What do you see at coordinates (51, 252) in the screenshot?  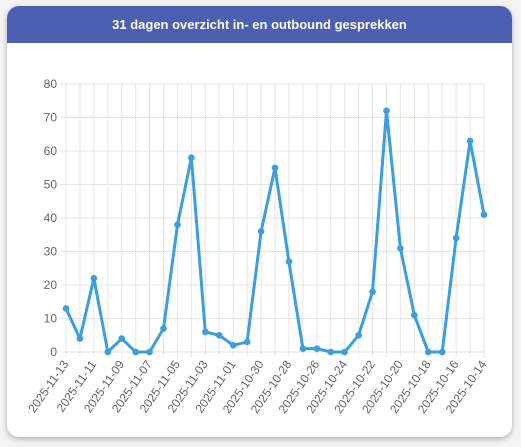 I see `y-tick-label: 30` at bounding box center [51, 252].